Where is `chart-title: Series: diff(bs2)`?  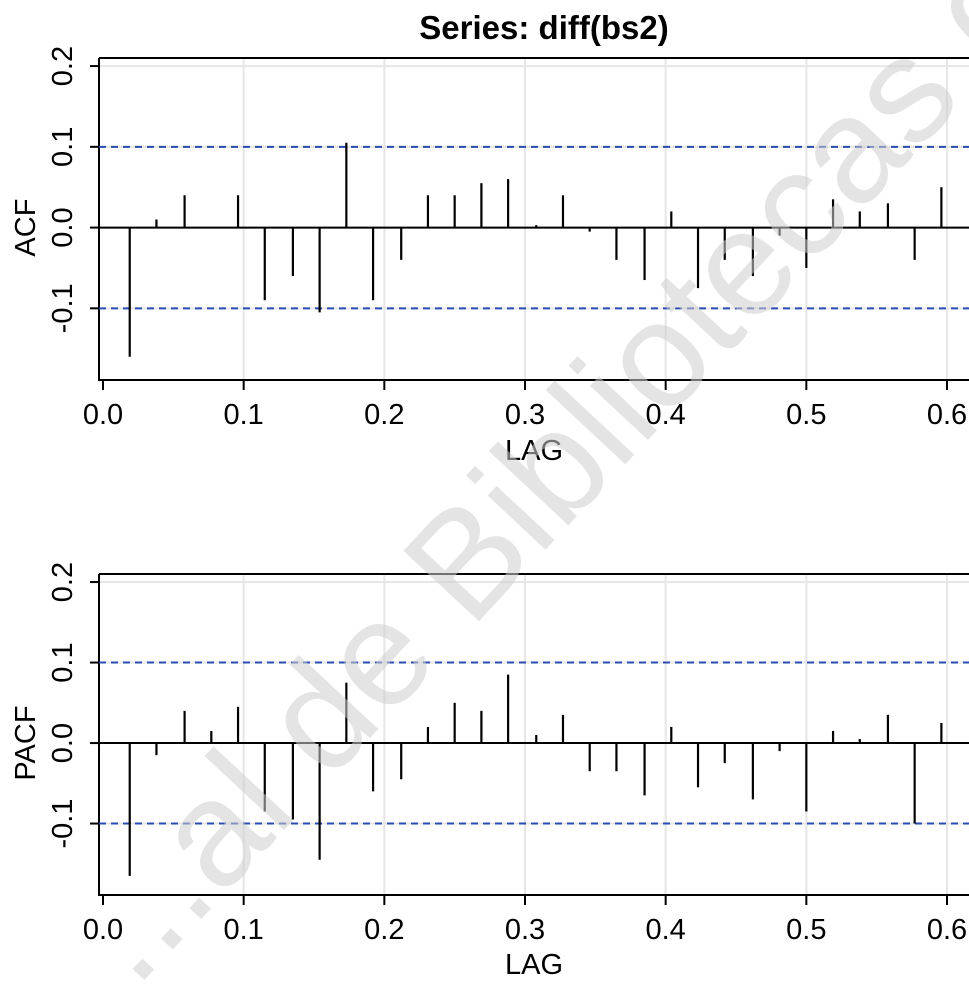 chart-title: Series: diff(bs2) is located at coordinates (543, 27).